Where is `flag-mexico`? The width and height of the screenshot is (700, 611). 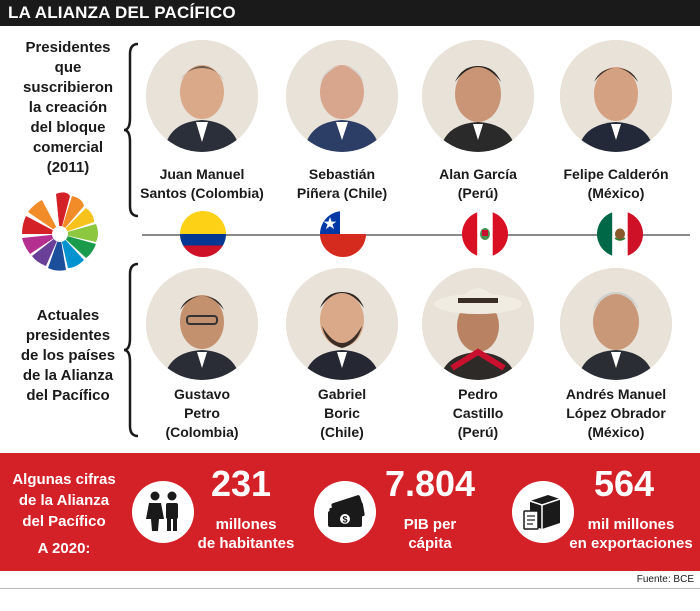 flag-mexico is located at coordinates (620, 234).